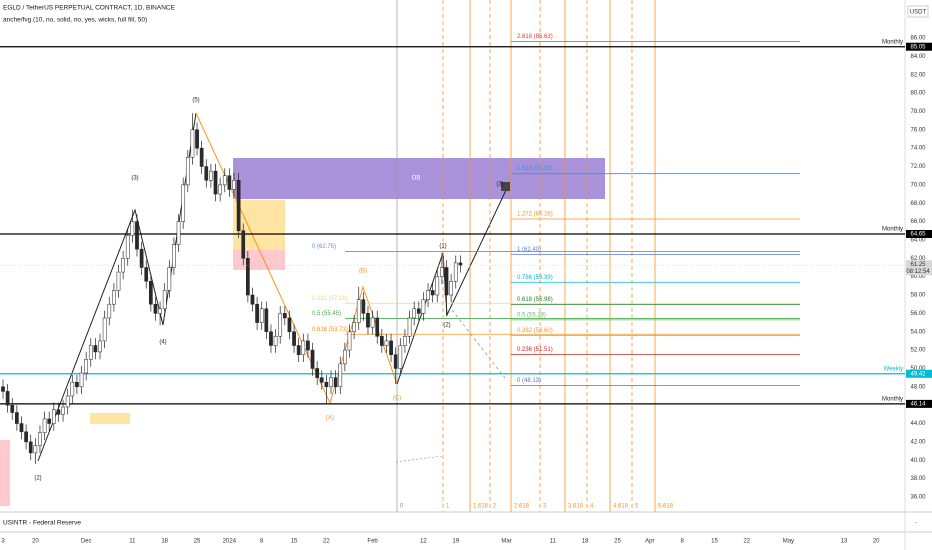 This screenshot has width=932, height=550. I want to click on y-tick-label: 64.00, so click(918, 241).